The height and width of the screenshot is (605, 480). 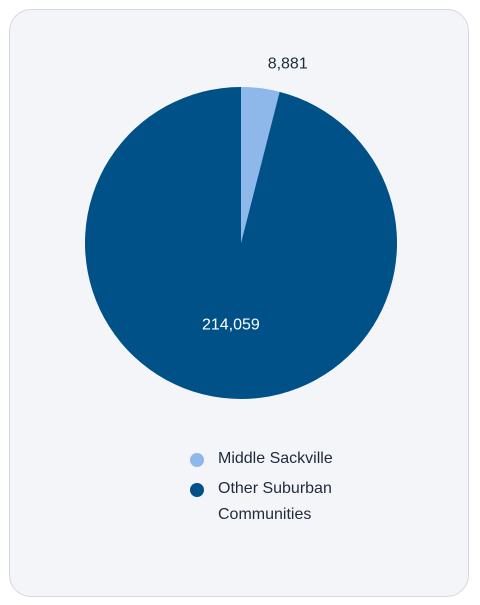 What do you see at coordinates (197, 490) in the screenshot?
I see `legend-swatch-other-suburban-communities` at bounding box center [197, 490].